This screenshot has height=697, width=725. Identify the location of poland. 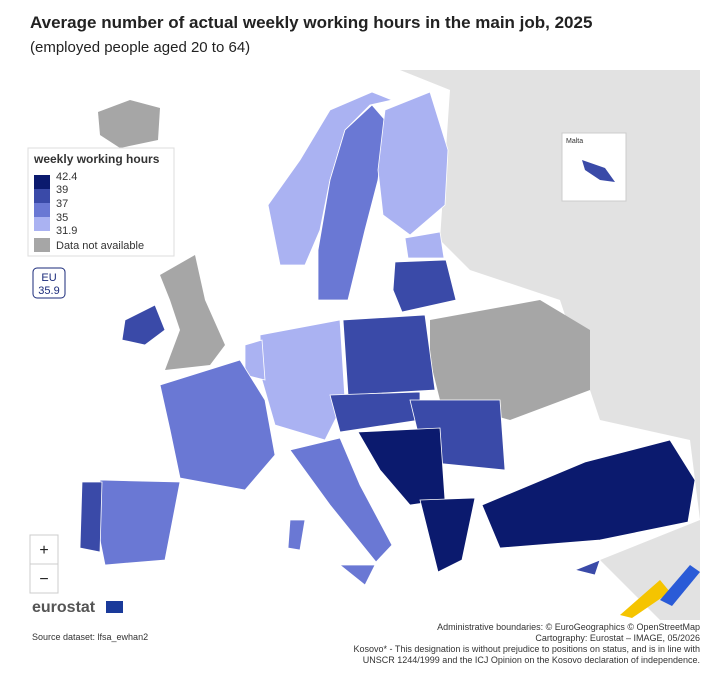
(389, 355).